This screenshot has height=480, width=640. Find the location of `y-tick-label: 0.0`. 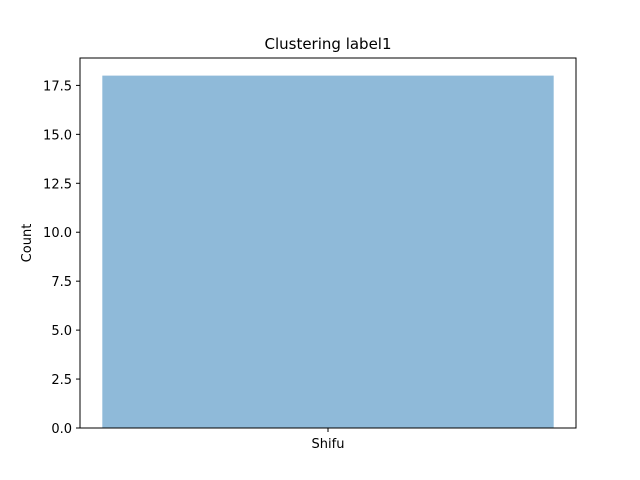

y-tick-label: 0.0 is located at coordinates (61, 429).